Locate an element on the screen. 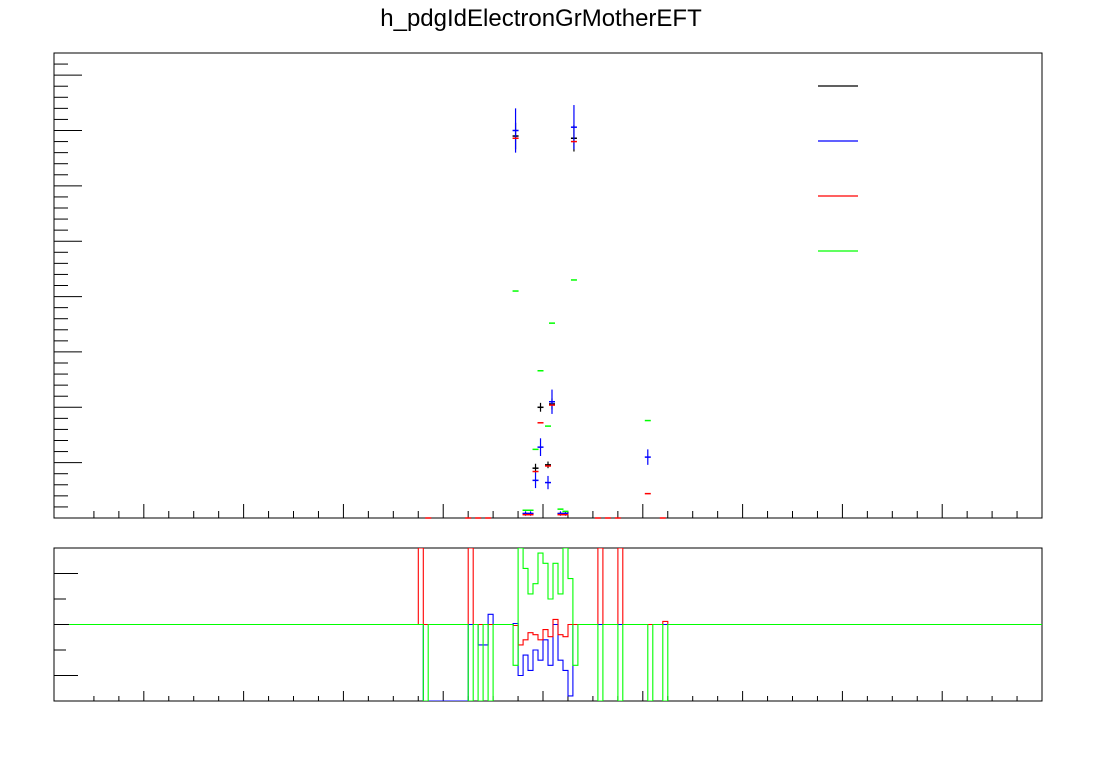 Image resolution: width=1096 pixels, height=772 pixels. main-data-points is located at coordinates (545, 312).